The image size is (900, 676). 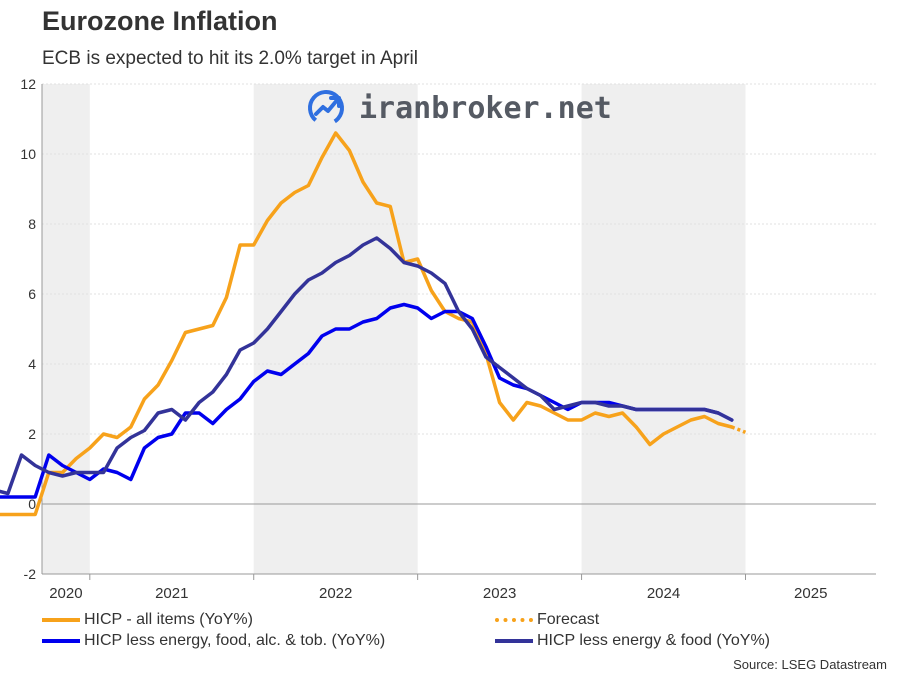 What do you see at coordinates (65, 593) in the screenshot?
I see `x-tick-label-2020: 2020` at bounding box center [65, 593].